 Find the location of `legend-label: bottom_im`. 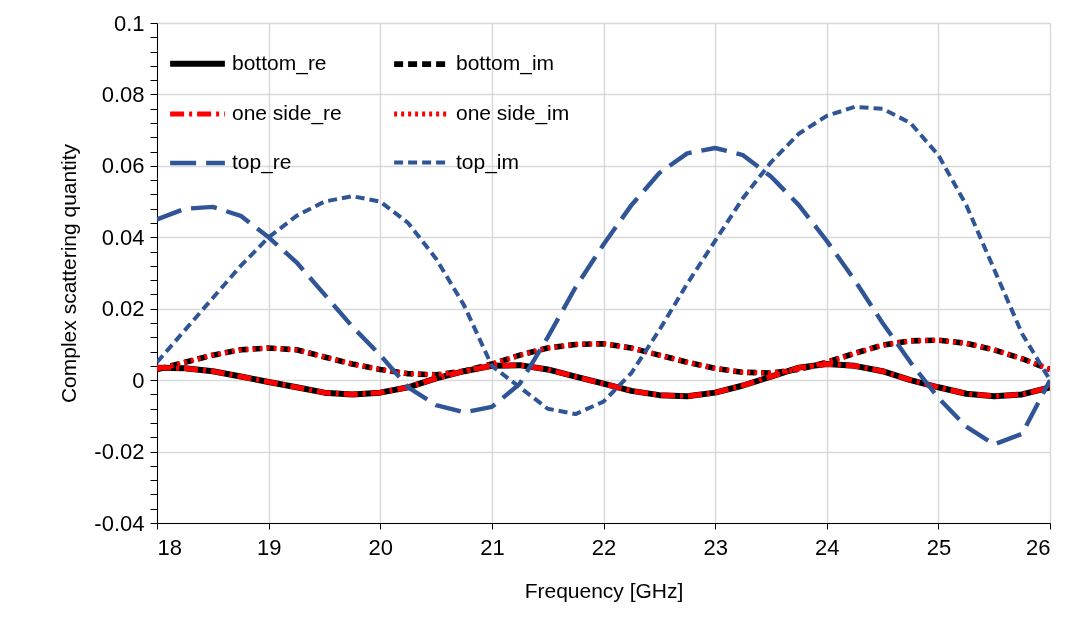

legend-label: bottom_im is located at coordinates (505, 63).